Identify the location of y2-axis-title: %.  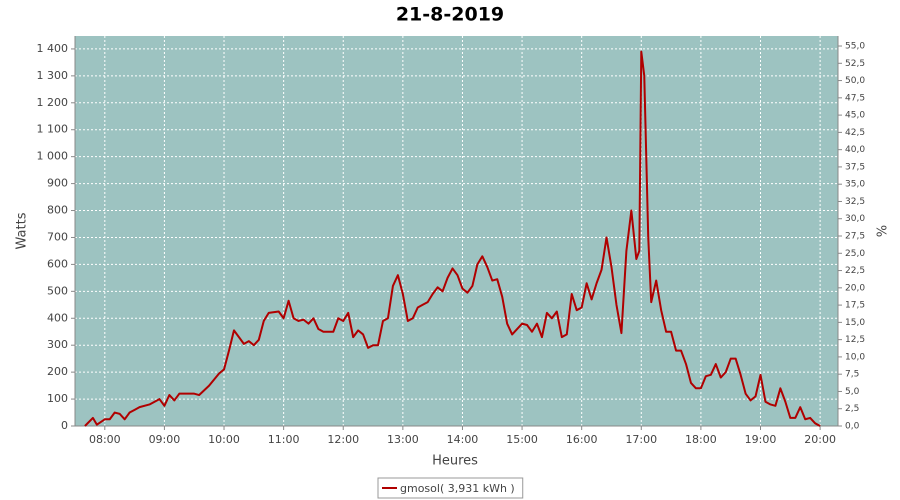
(880, 231).